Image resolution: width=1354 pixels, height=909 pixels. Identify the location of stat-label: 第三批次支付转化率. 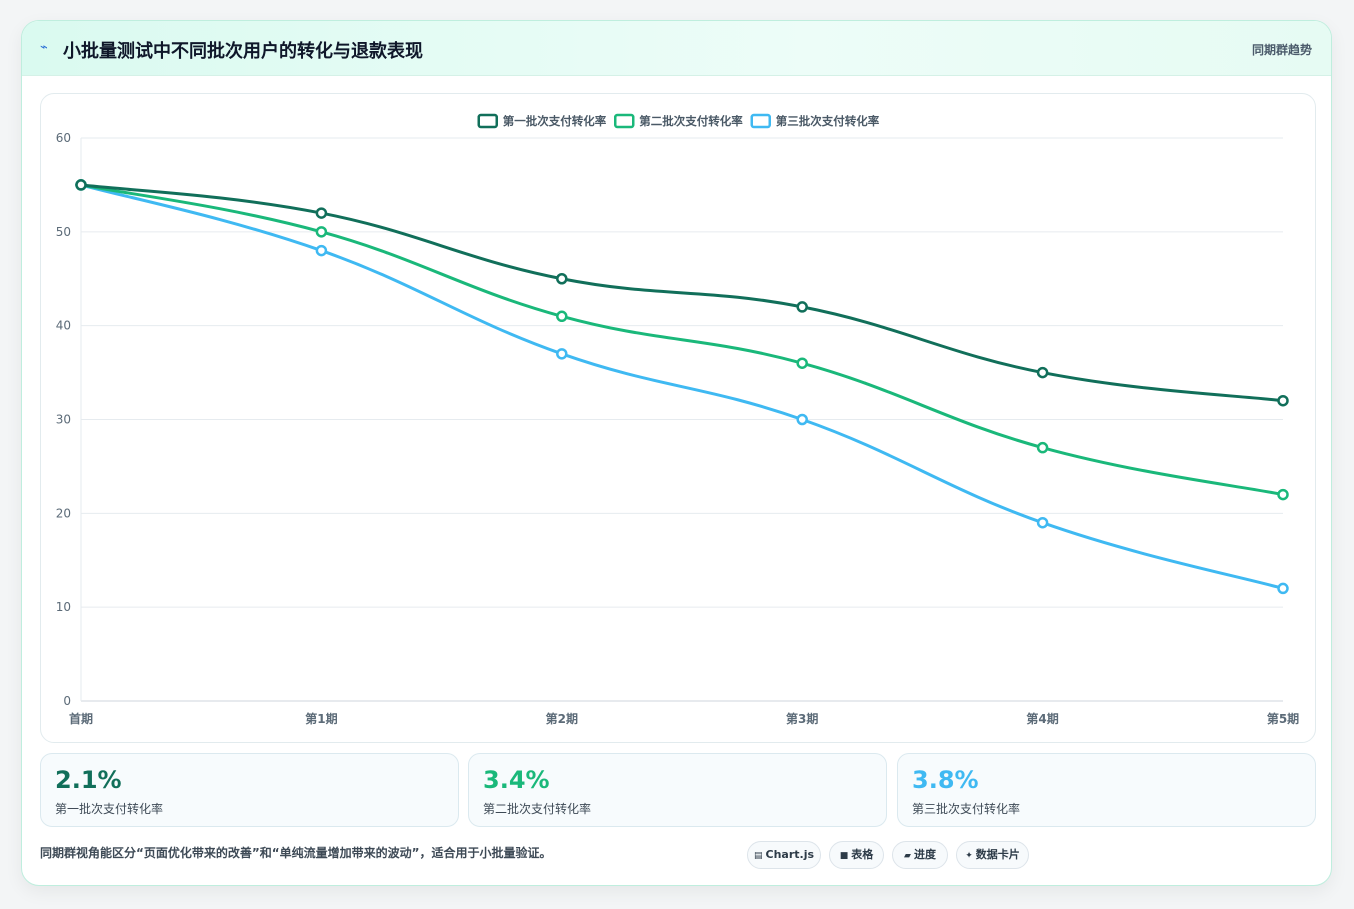
(966, 809).